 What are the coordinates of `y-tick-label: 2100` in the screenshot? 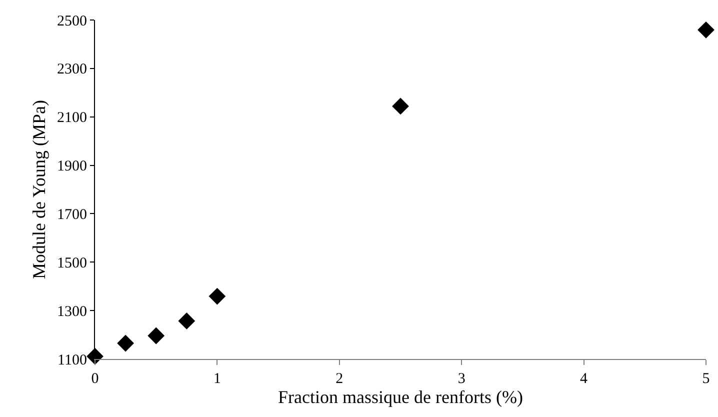 It's located at (72, 118).